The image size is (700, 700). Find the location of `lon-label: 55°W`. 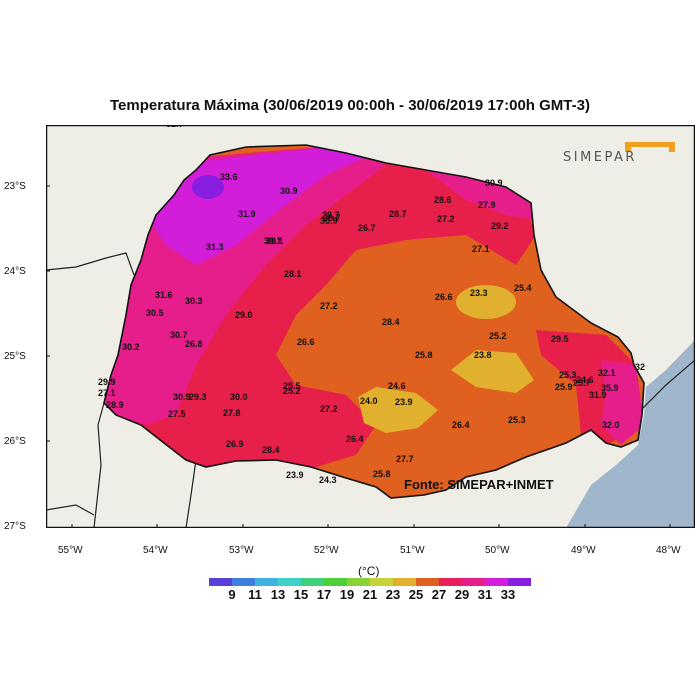

lon-label: 55°W is located at coordinates (70, 550).